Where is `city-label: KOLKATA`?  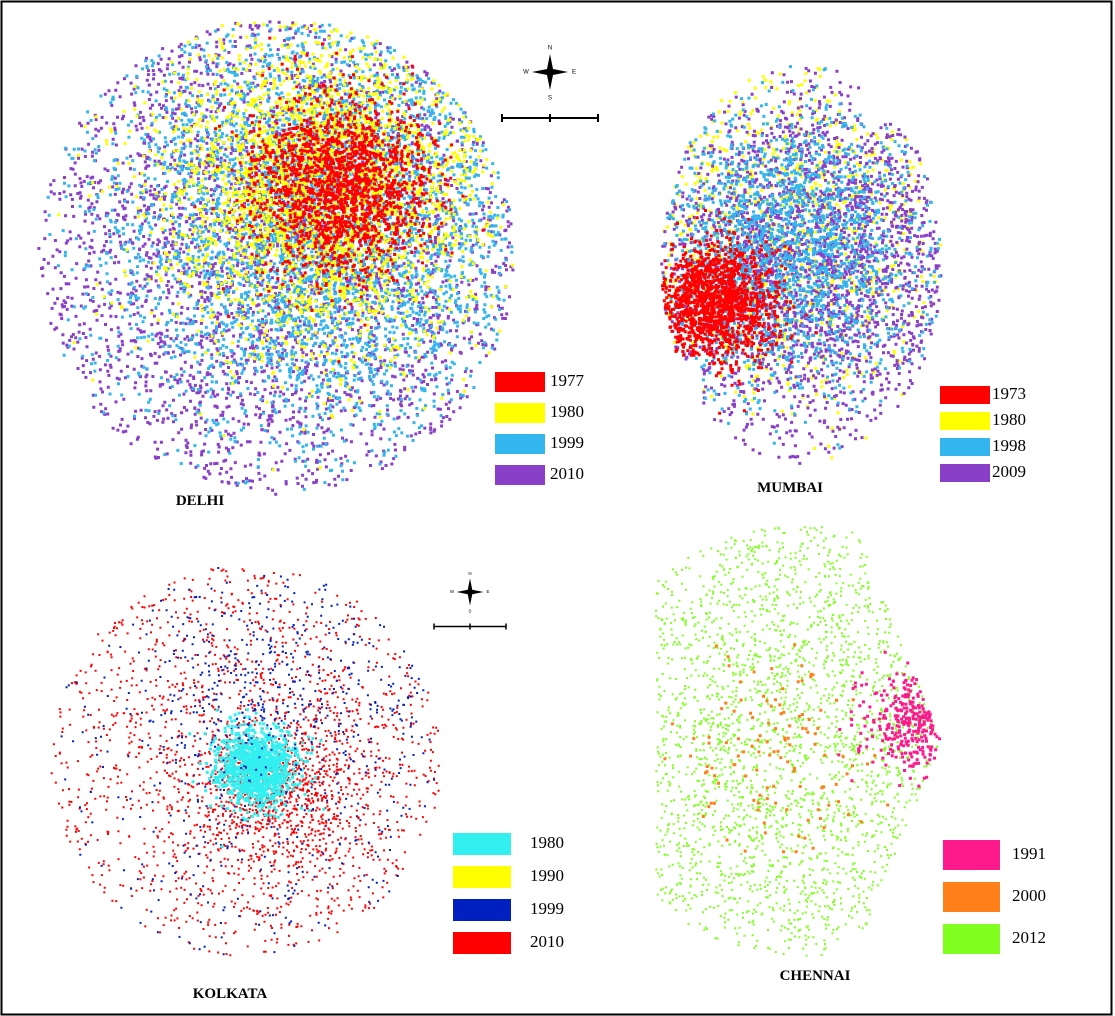
city-label: KOLKATA is located at coordinates (230, 994).